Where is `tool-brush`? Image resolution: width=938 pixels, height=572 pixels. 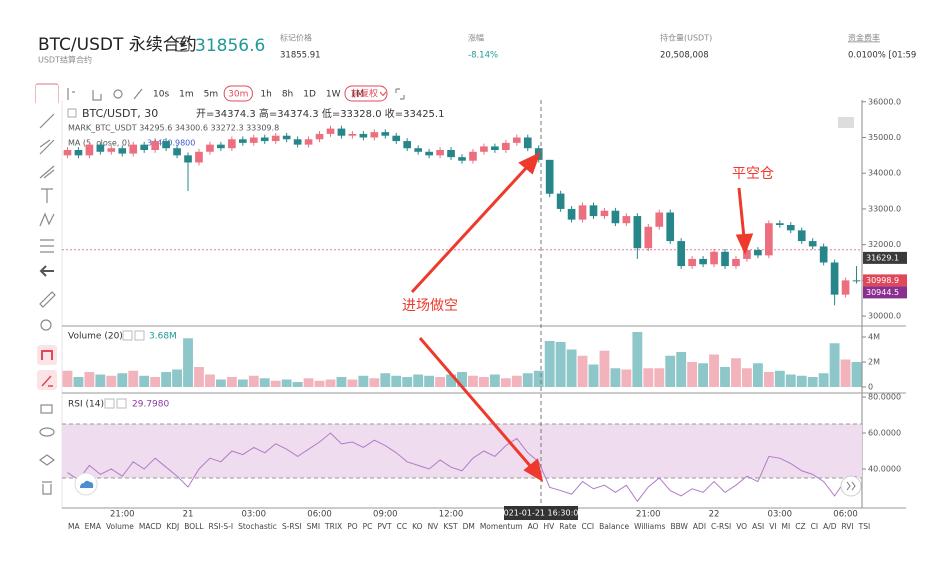
tool-brush is located at coordinates (47, 172).